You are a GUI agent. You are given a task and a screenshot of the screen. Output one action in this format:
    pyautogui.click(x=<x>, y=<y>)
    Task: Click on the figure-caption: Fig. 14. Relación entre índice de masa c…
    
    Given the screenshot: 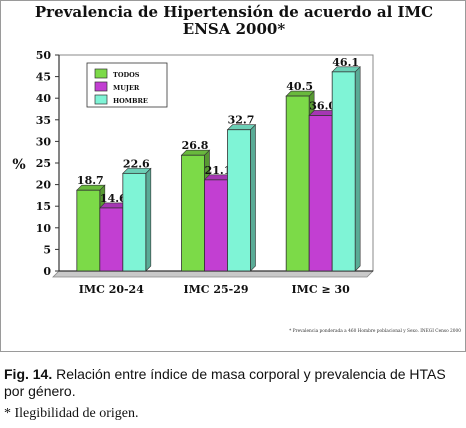 What is the action you would take?
    pyautogui.click(x=234, y=383)
    